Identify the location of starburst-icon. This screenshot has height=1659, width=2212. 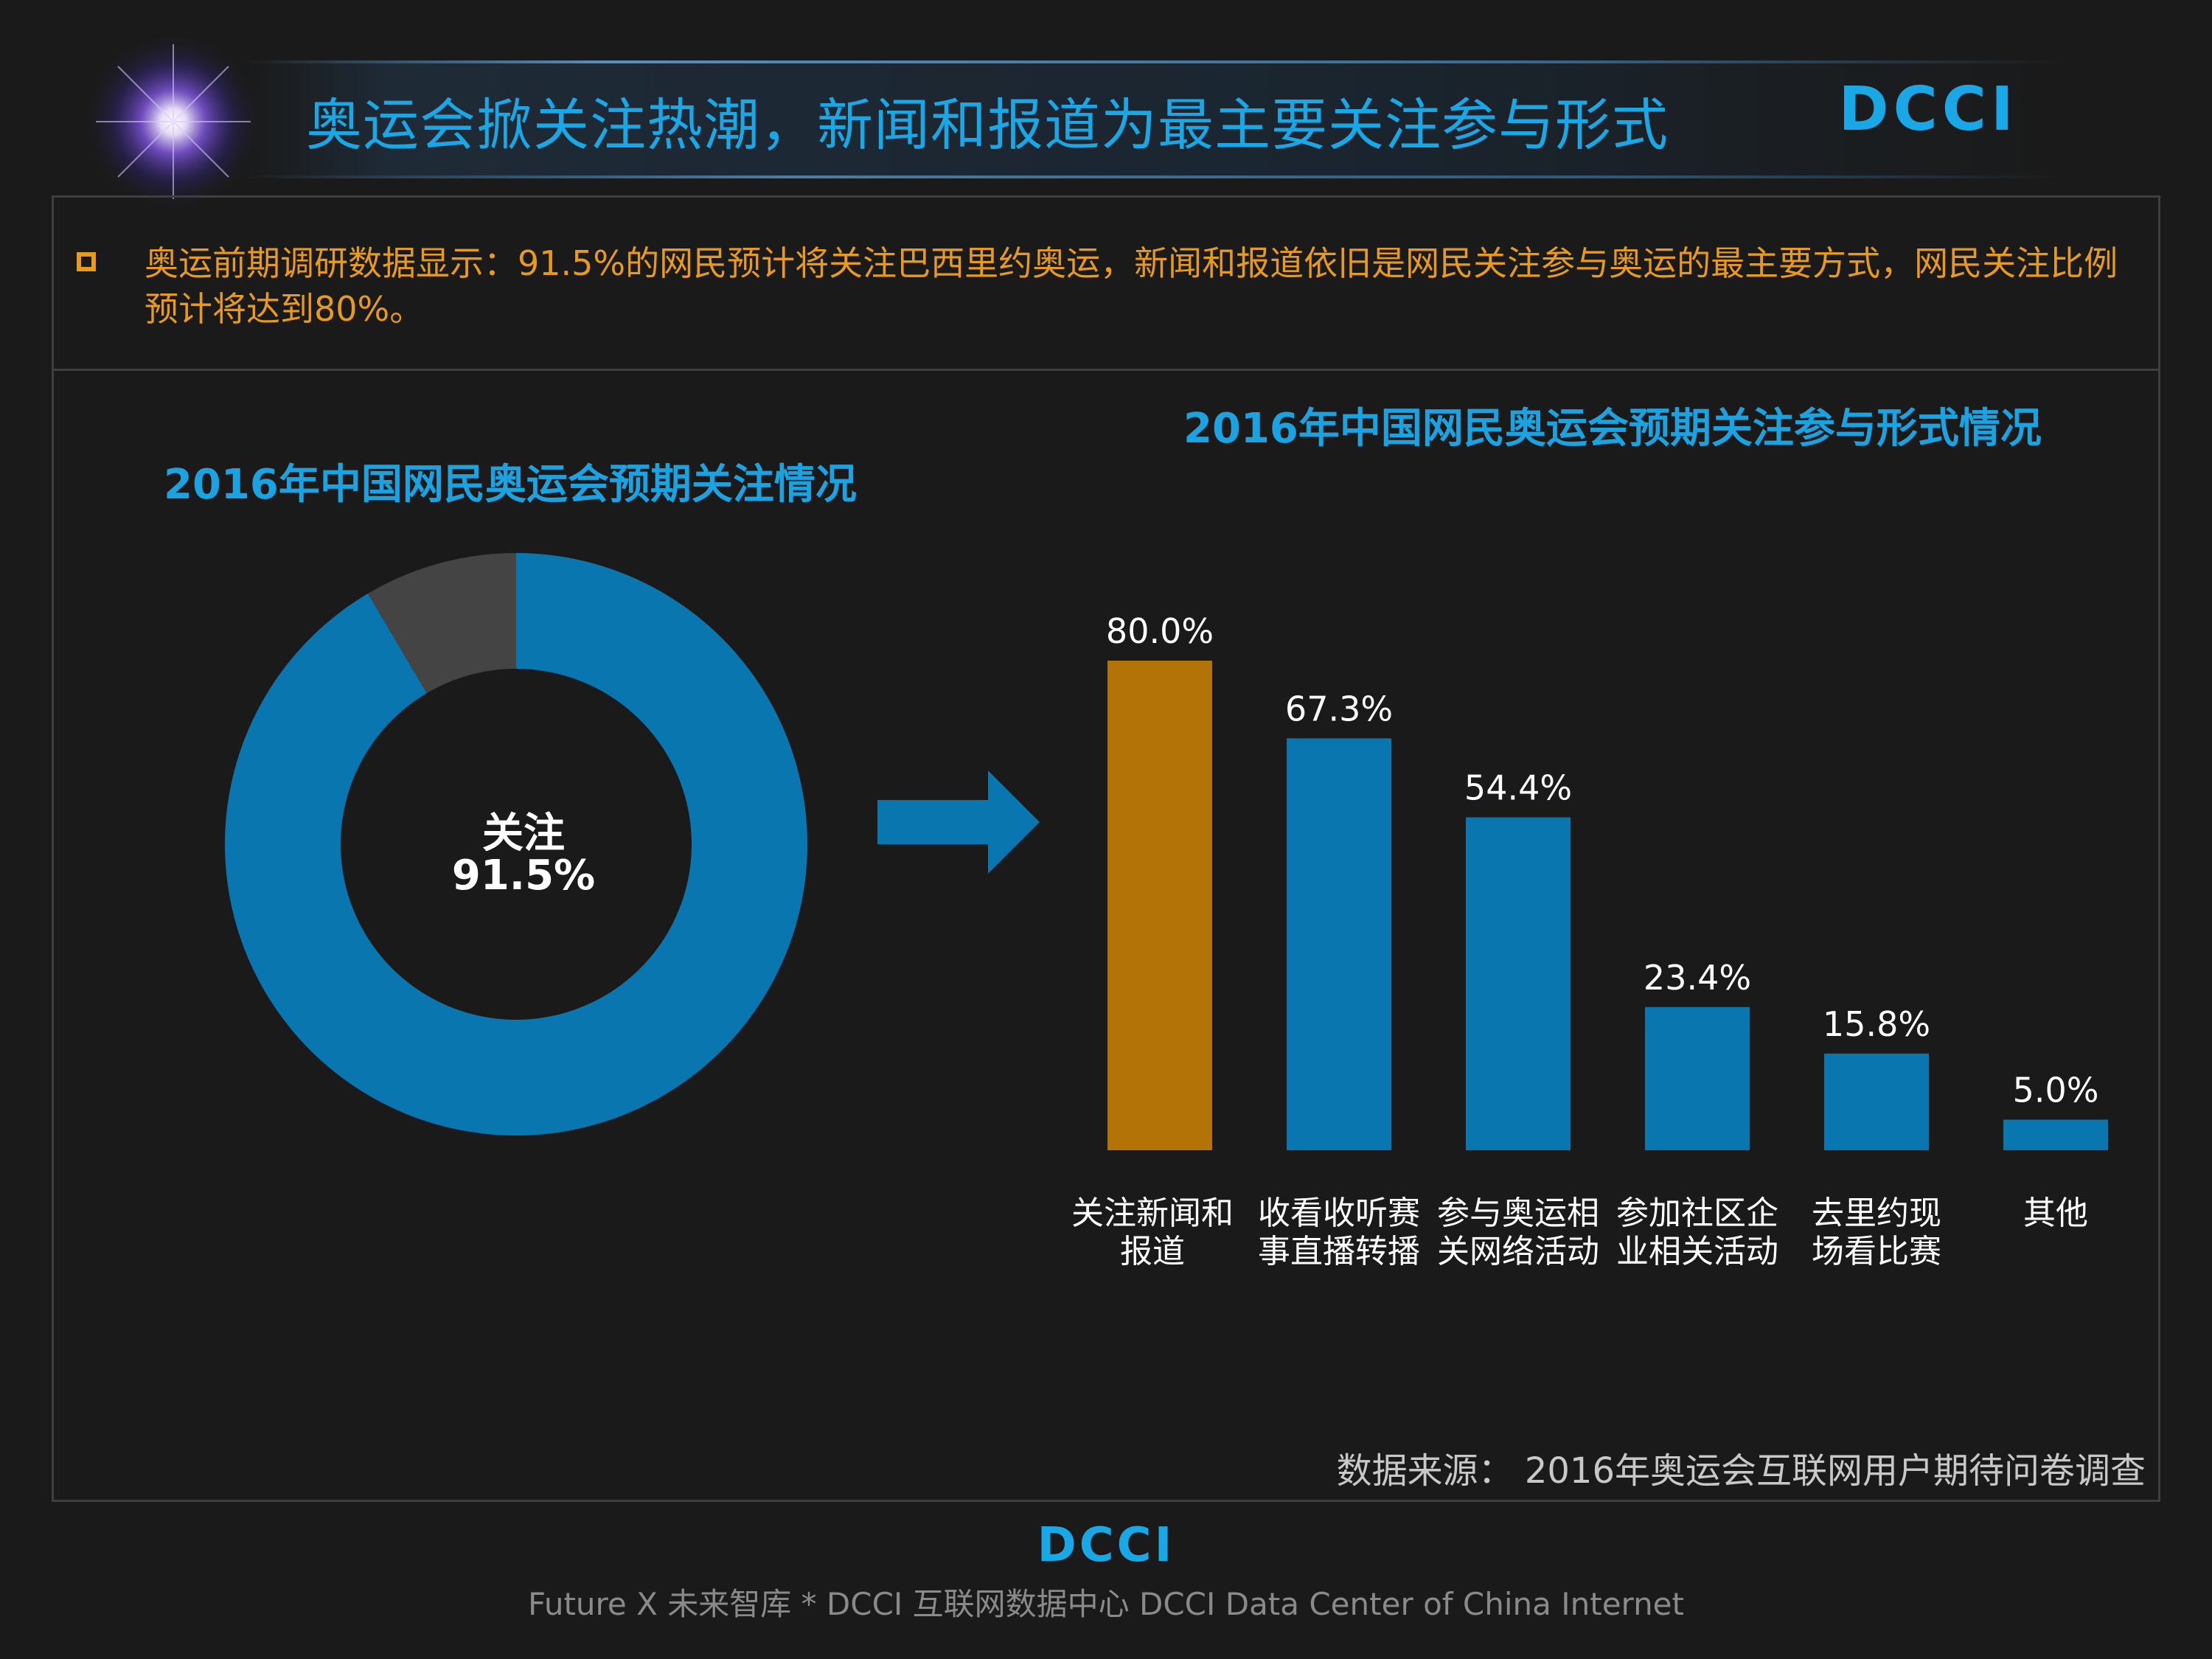
(173, 121).